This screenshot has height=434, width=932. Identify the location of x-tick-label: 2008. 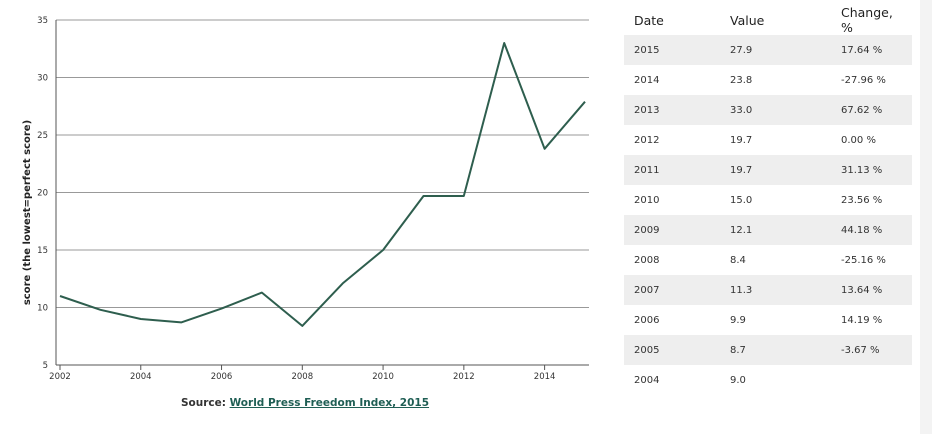
(302, 377).